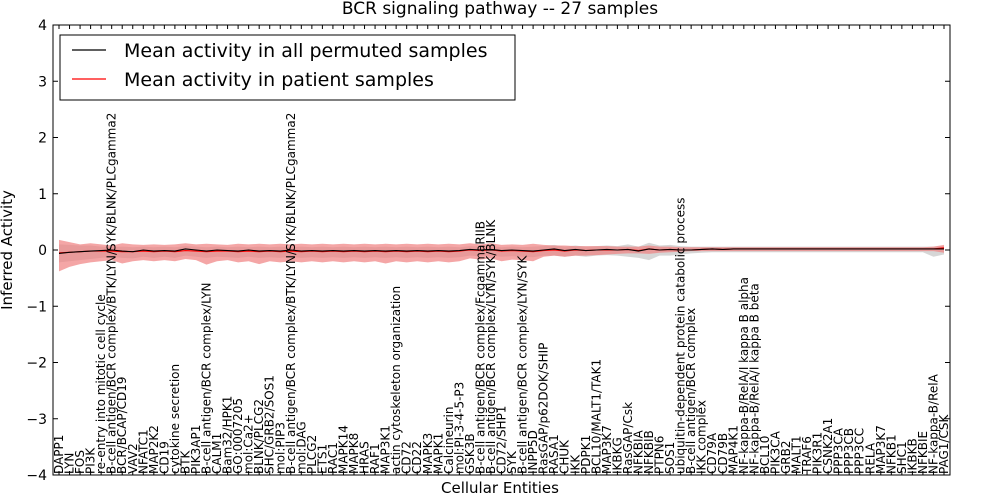 The width and height of the screenshot is (1000, 504). I want to click on x-tick-label: CD79B, so click(723, 453).